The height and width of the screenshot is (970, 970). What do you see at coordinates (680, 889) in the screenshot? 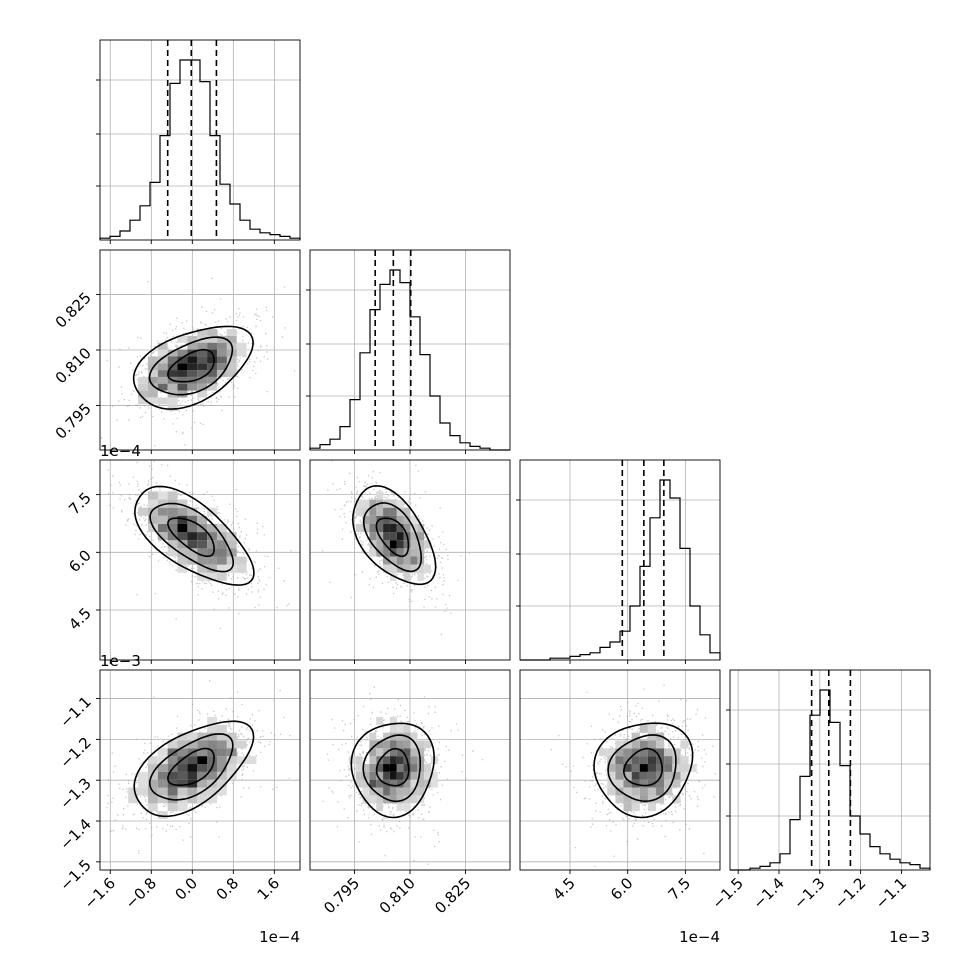
I see `x-tick-label: 7.5` at bounding box center [680, 889].